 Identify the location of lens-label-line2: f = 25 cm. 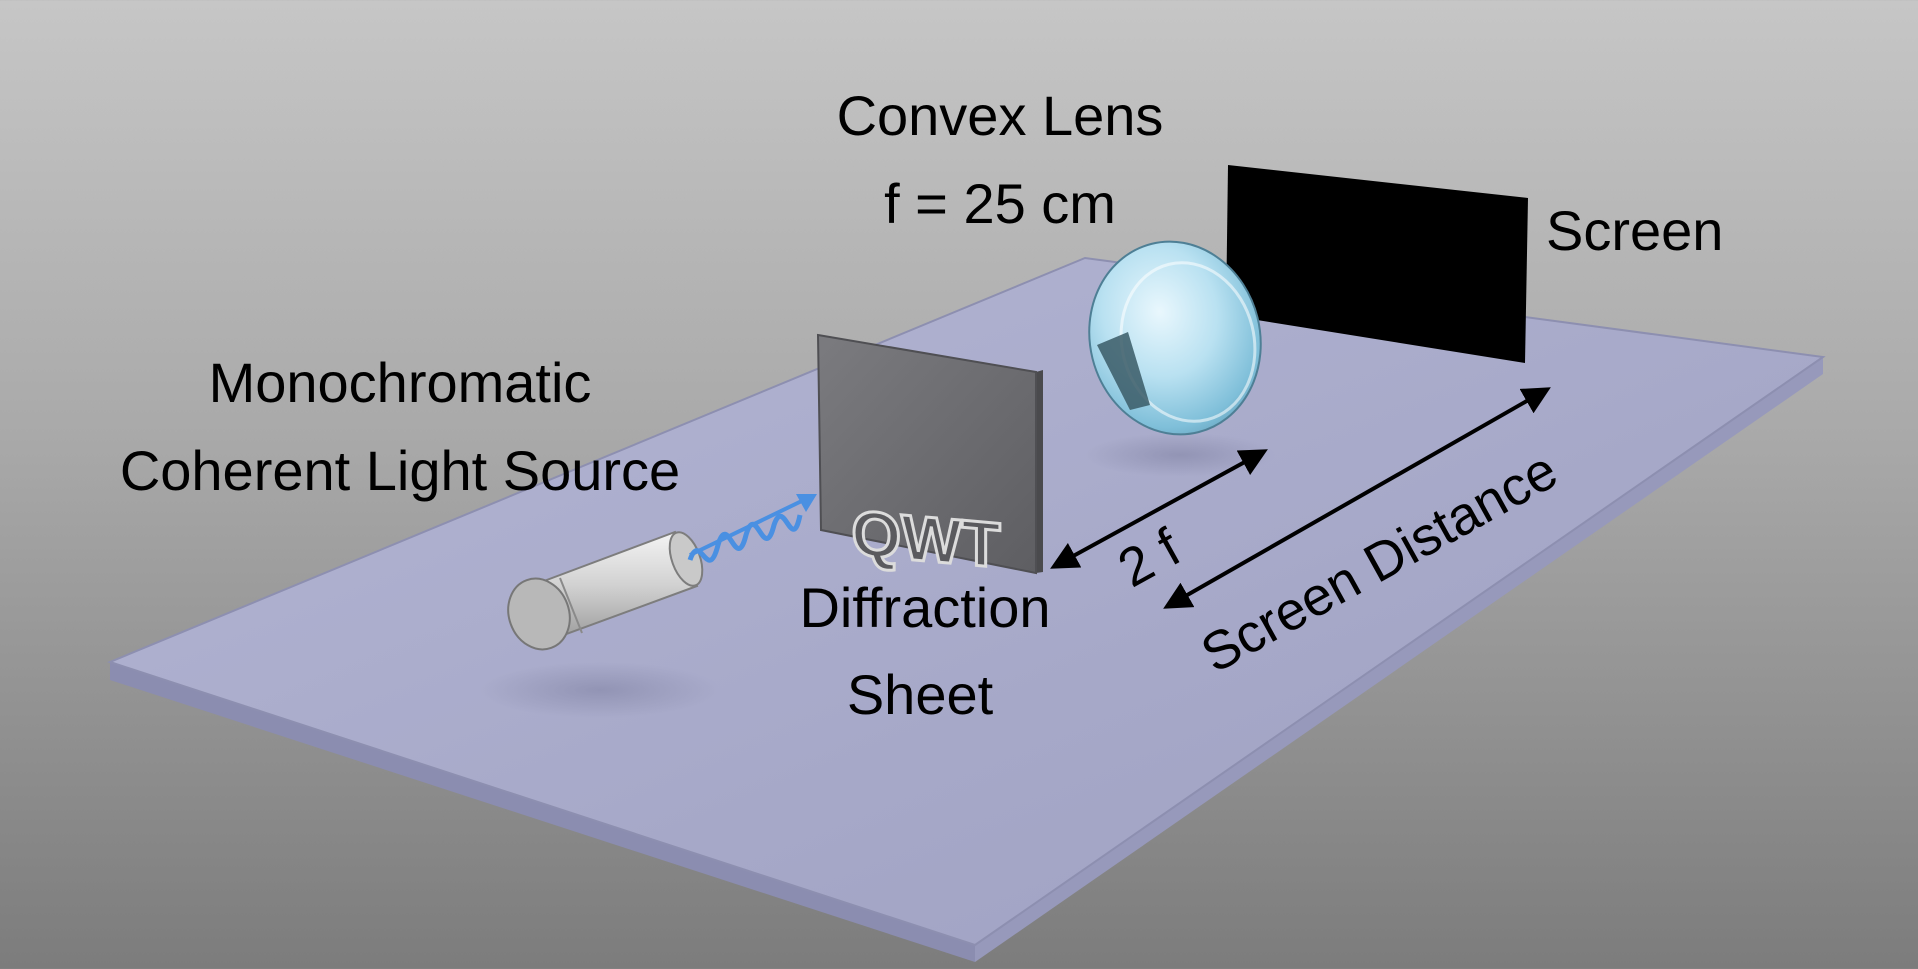
(1000, 203).